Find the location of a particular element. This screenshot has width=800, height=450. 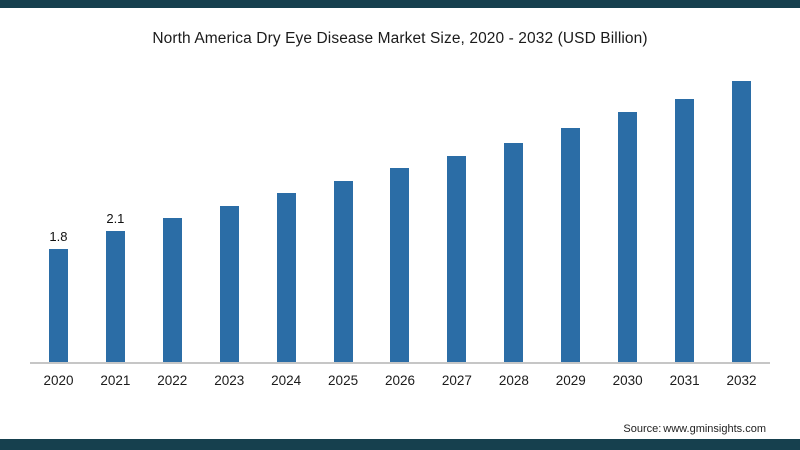

bar-column: 1.8 is located at coordinates (58, 295).